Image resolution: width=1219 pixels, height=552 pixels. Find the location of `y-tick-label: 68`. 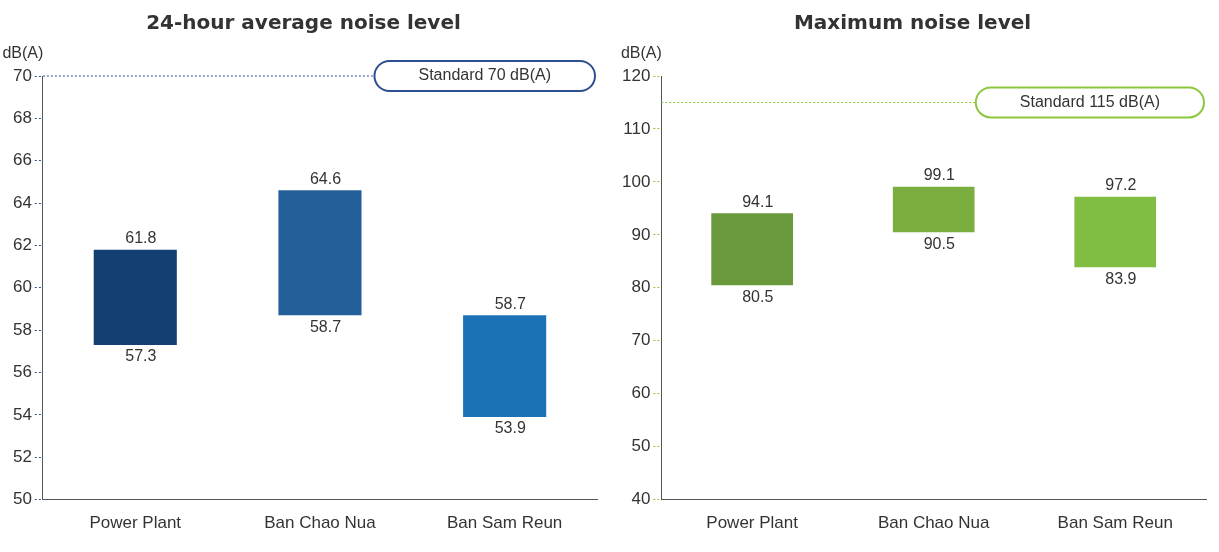

y-tick-label: 68 is located at coordinates (22, 118).